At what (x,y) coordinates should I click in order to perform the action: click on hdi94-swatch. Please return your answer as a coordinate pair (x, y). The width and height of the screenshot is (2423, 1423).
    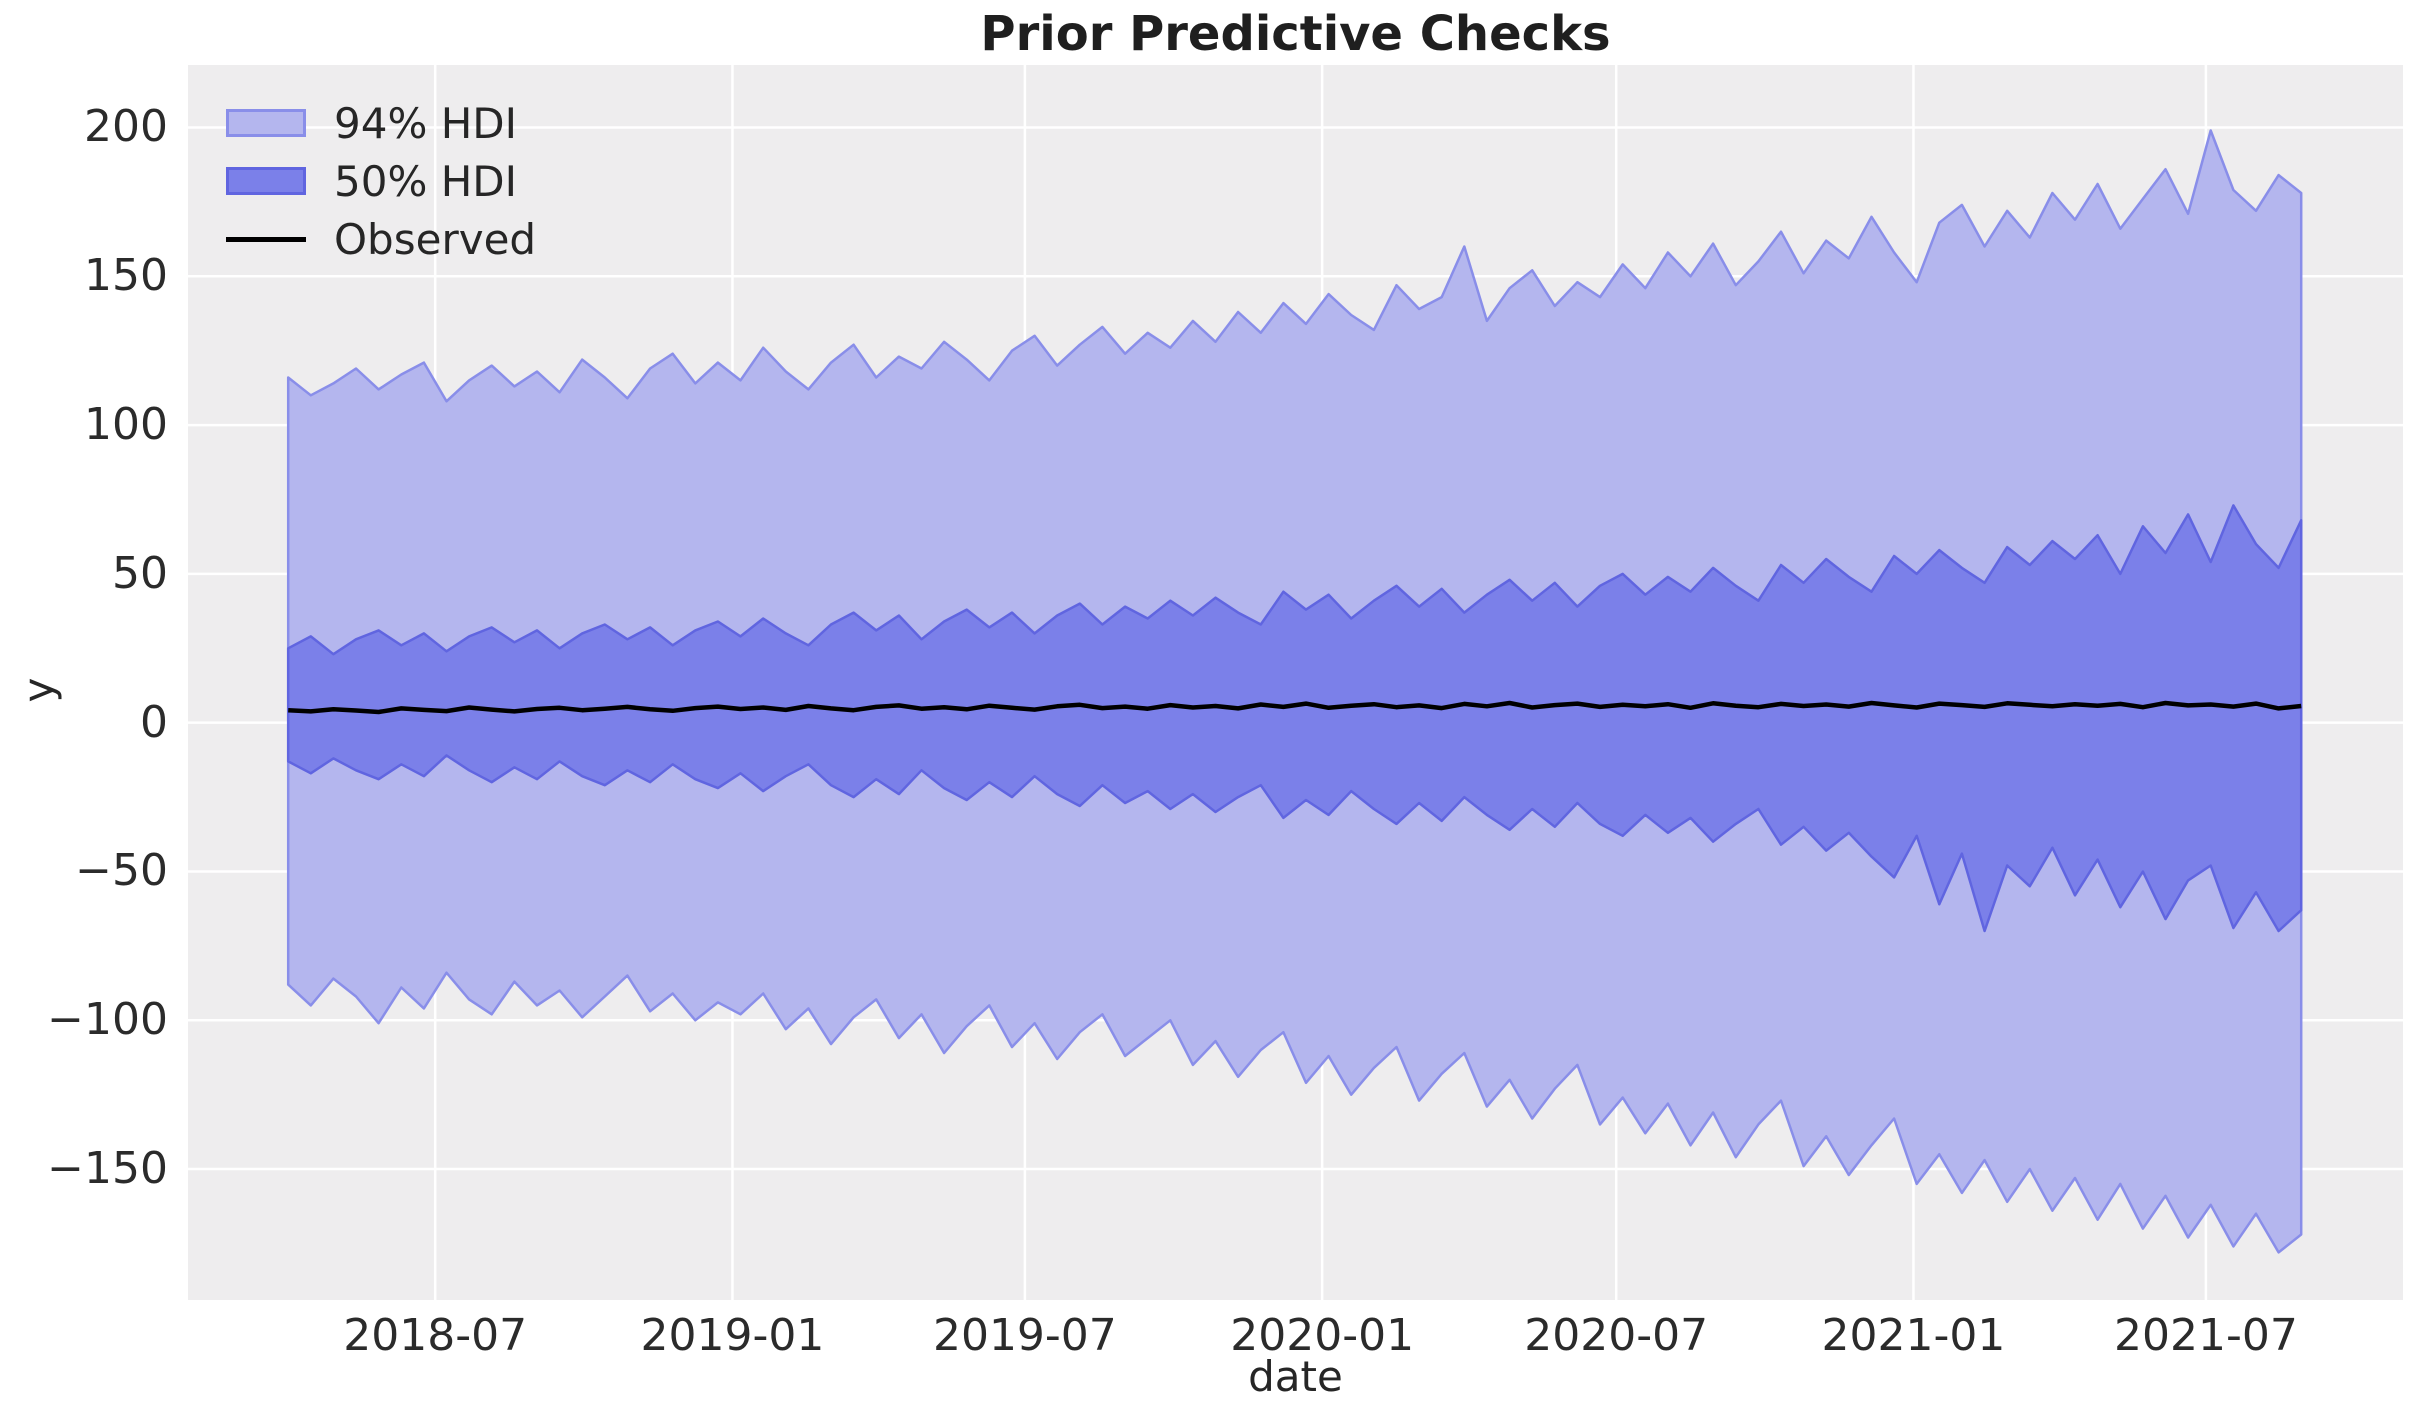
    Looking at the image, I should click on (266, 123).